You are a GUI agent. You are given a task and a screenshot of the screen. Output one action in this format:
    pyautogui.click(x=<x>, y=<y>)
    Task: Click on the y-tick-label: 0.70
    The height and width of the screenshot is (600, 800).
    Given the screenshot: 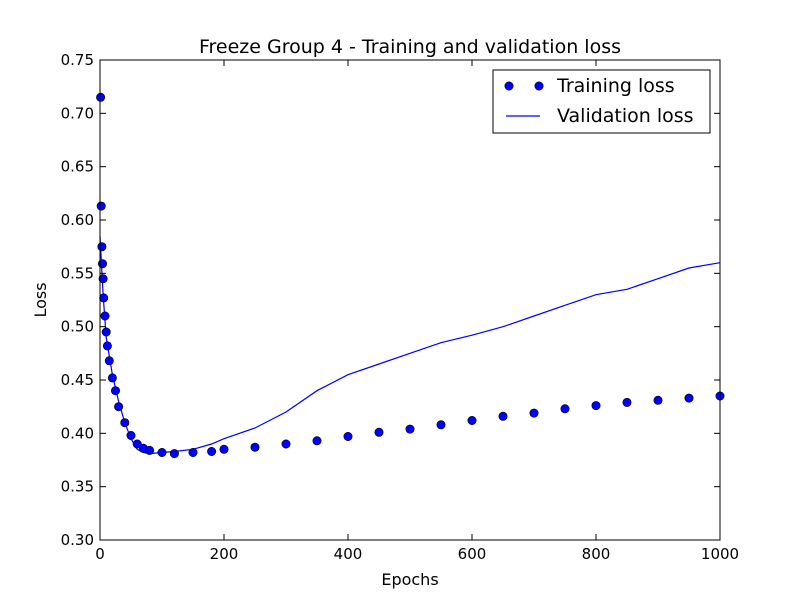 What is the action you would take?
    pyautogui.click(x=77, y=113)
    